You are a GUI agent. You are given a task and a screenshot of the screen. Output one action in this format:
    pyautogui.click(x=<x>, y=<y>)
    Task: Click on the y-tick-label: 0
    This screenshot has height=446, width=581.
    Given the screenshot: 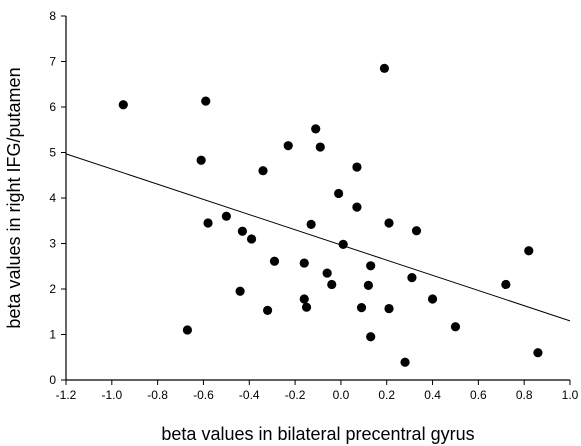 What is the action you would take?
    pyautogui.click(x=52, y=380)
    